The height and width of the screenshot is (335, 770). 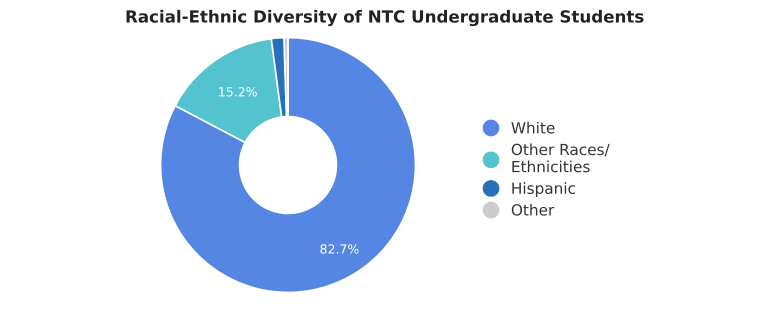 What do you see at coordinates (561, 157) in the screenshot?
I see `legend-label: Other Races/ Ethnicities` at bounding box center [561, 157].